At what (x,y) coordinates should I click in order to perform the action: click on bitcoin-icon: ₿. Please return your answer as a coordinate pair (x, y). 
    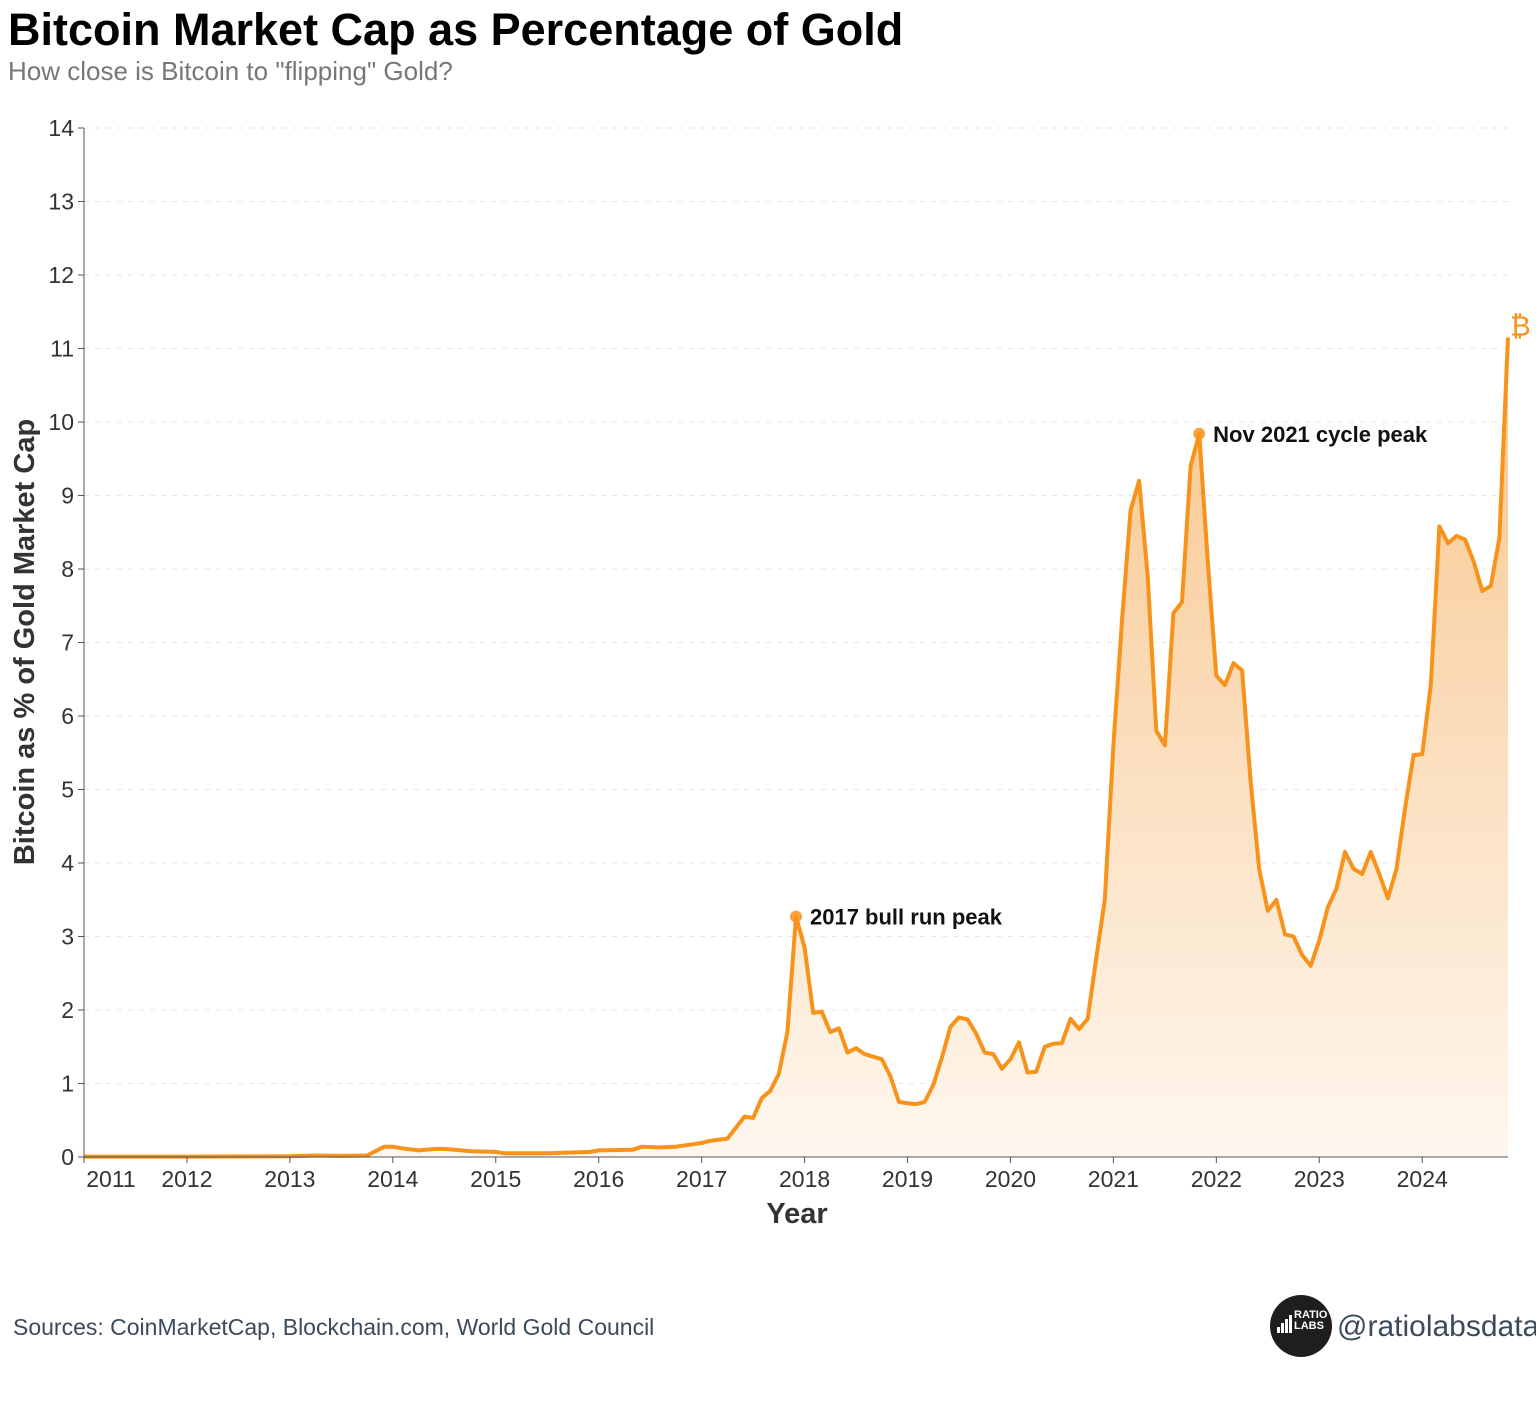
    Looking at the image, I should click on (1520, 325).